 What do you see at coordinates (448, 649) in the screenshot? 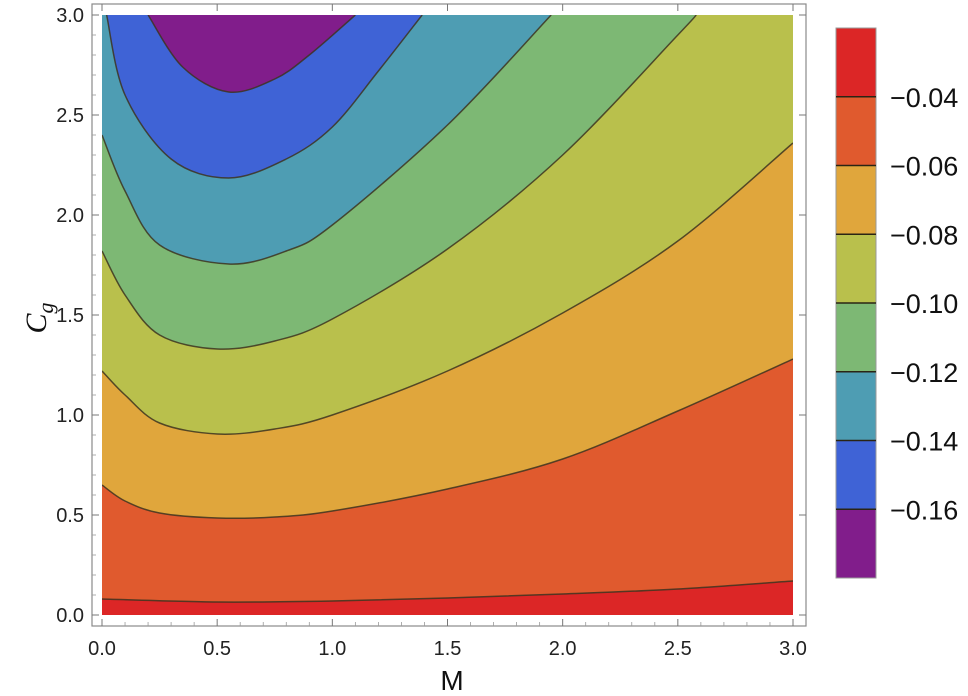
I see `x-tick-label: 1.5` at bounding box center [448, 649].